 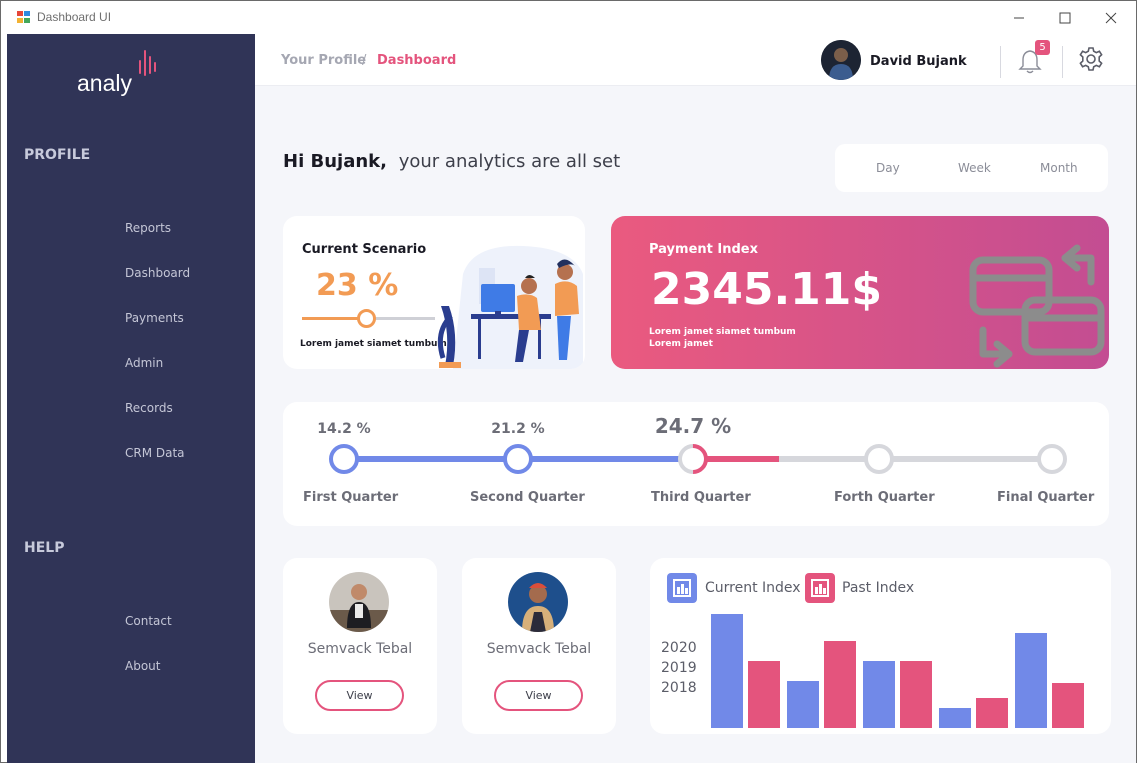 I want to click on payment-title: Payment Index, so click(x=703, y=249).